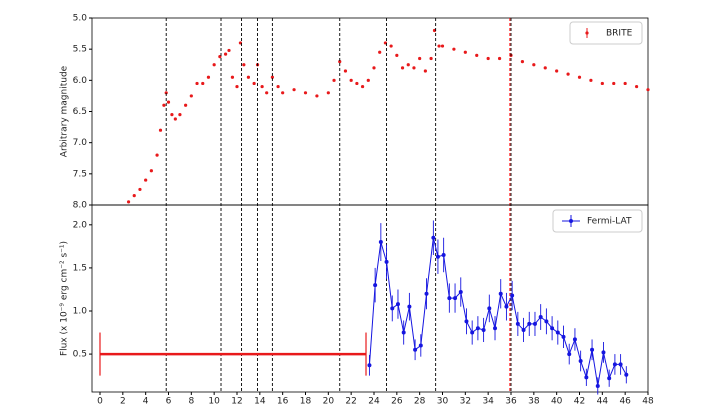  Describe the element at coordinates (374, 401) in the screenshot. I see `x-tick-label: 24` at that location.